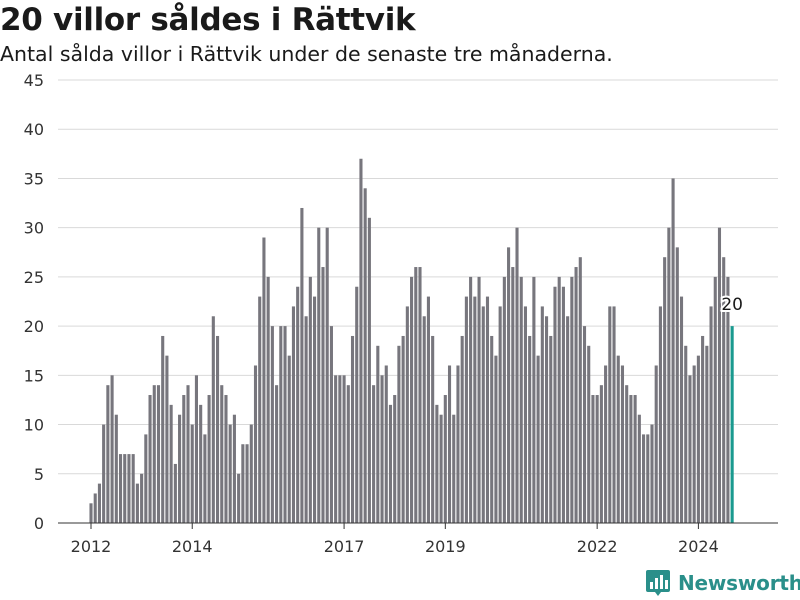 The image size is (800, 600). I want to click on x-axis: 2012 2014 2017 2019 2022 2024, so click(418, 539).